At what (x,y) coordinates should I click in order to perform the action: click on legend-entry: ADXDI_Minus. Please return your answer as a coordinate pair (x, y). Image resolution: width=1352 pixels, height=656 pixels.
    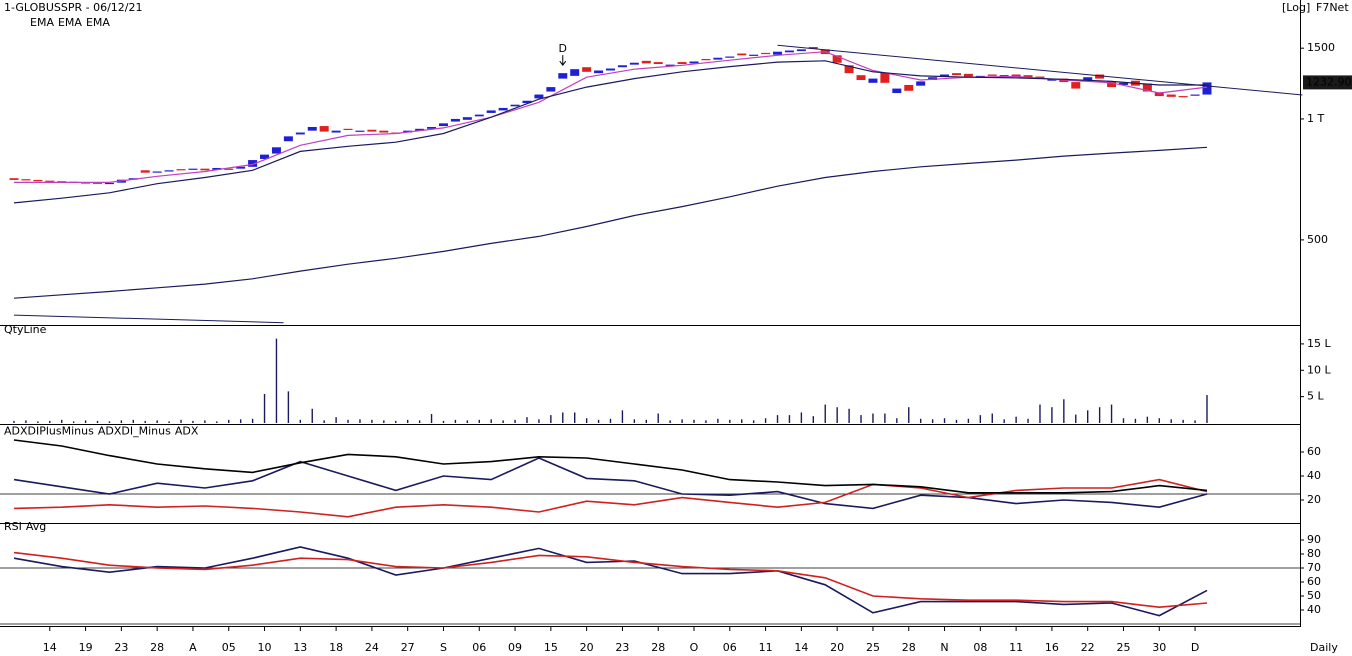
    Looking at the image, I should click on (134, 431).